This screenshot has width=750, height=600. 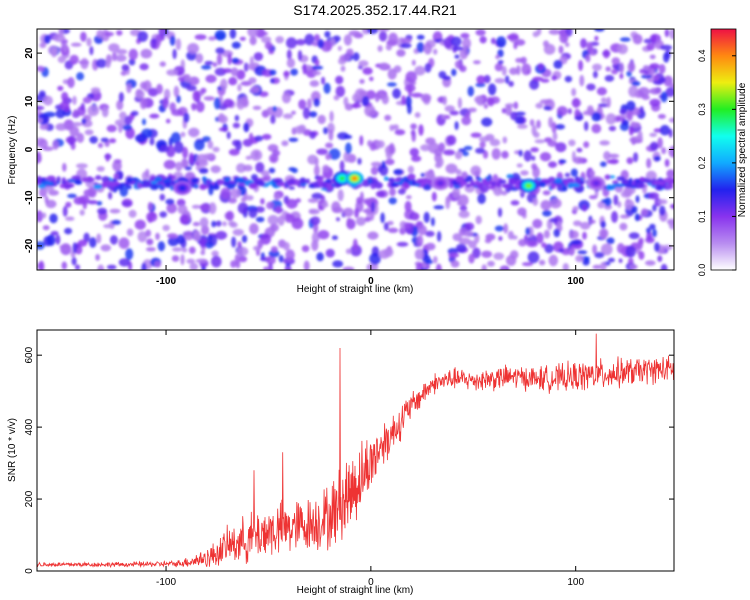 I want to click on snr-y-label: SNR (10 * v/v), so click(x=12, y=450).